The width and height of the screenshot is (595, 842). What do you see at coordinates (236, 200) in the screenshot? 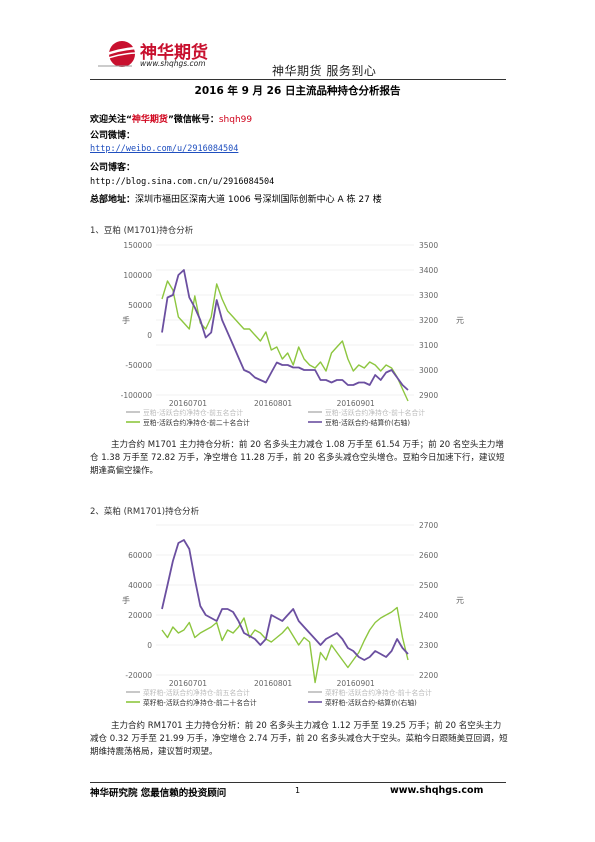
I see `address-line: 总部地址：深圳市福田区深南大道 1006 号深圳国际创新中心 A 栋 27 楼` at bounding box center [236, 200].